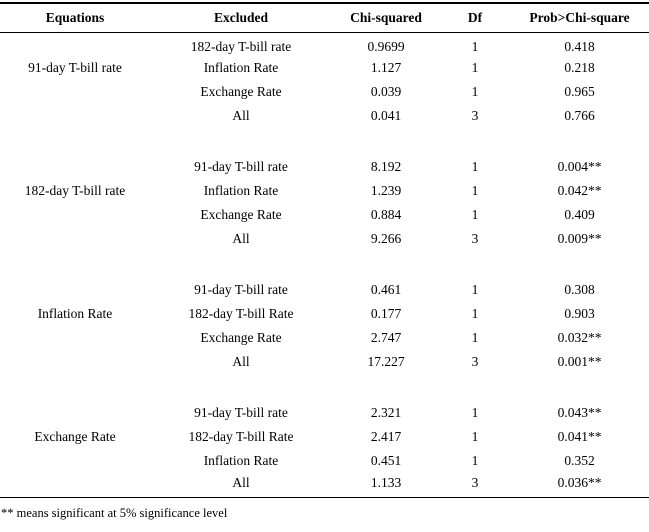 This screenshot has width=649, height=532. I want to click on prob-cell: 0.218, so click(579, 67).